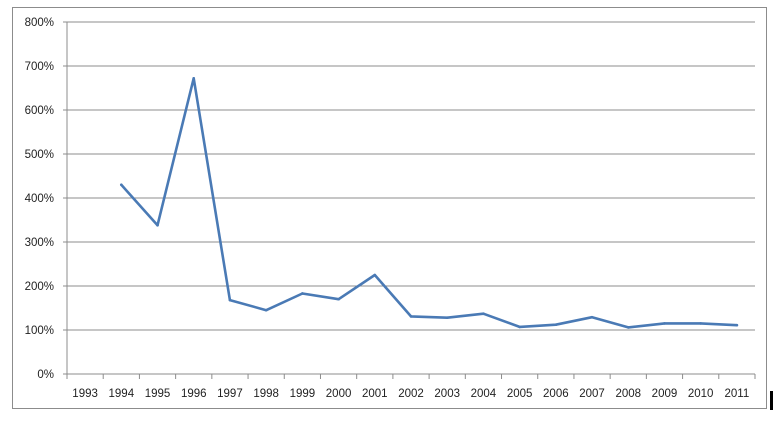 The height and width of the screenshot is (424, 782). I want to click on y-axis-tick-labels: 0% 100% 200% 300% 400% 500% 600% 700% 800%, so click(39, 199).